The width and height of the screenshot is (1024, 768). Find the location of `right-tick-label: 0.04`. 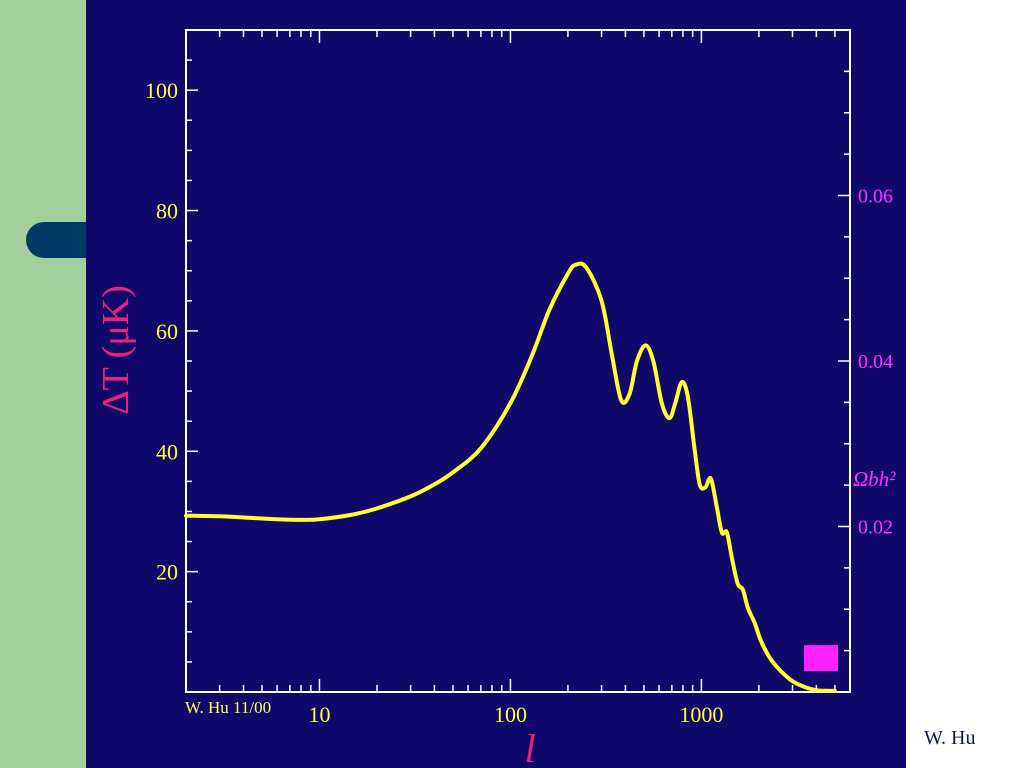

right-tick-label: 0.04 is located at coordinates (875, 362).